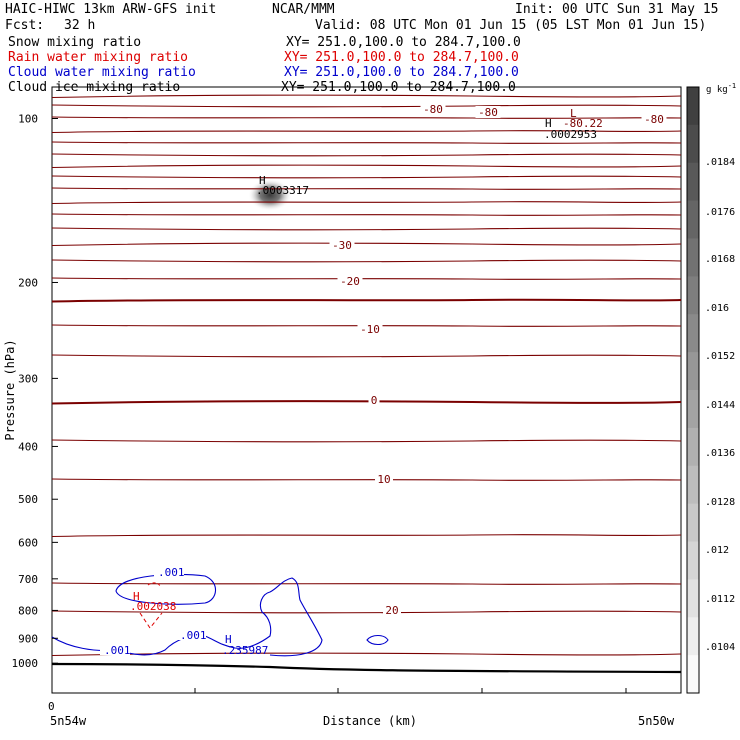 This screenshot has width=740, height=740. What do you see at coordinates (166, 589) in the screenshot?
I see `cloud-water-contour-upper` at bounding box center [166, 589].